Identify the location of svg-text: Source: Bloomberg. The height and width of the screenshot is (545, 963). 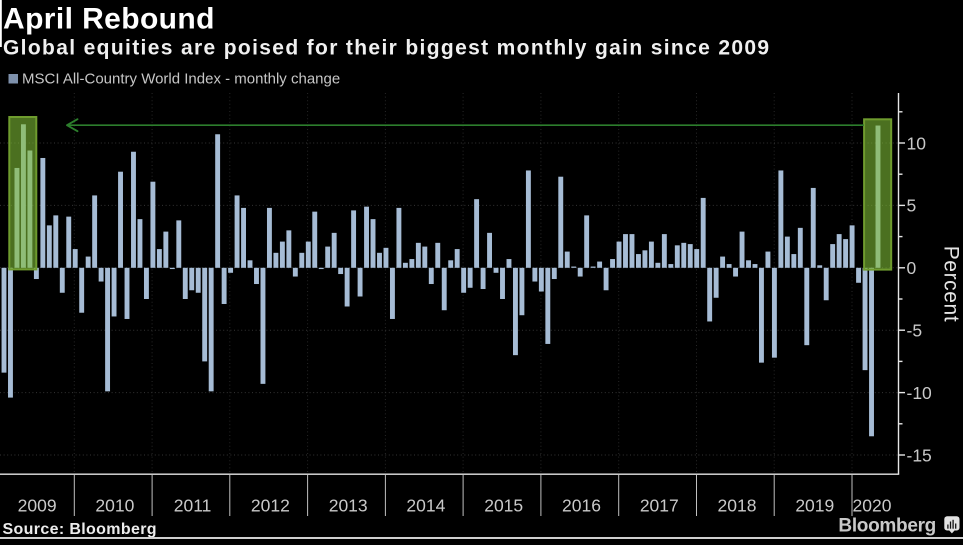
(80, 529).